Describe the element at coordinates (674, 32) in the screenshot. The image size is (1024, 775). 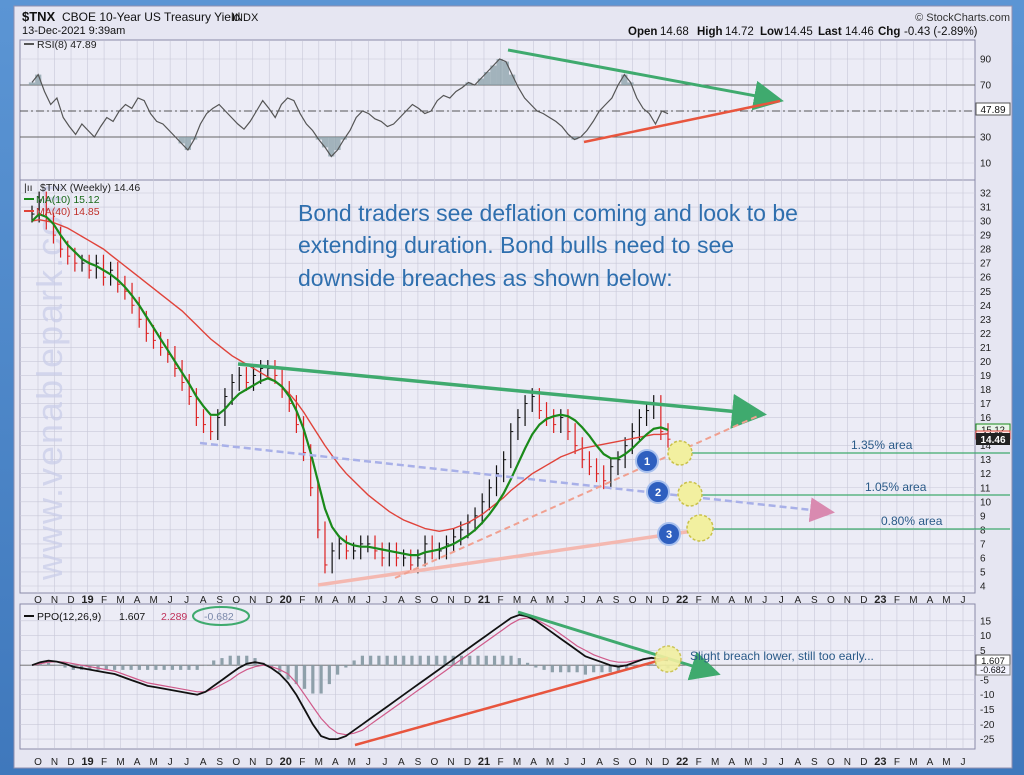
I see `open-value: 14.68` at that location.